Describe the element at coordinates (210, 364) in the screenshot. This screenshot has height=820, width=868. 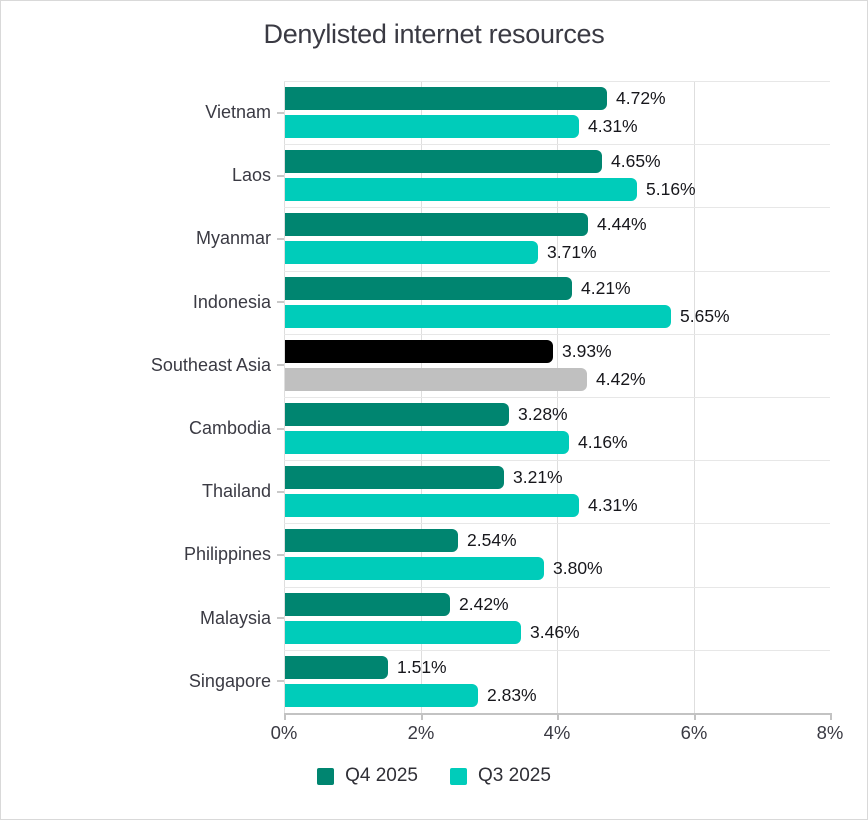
I see `category-label: Southeast Asia` at that location.